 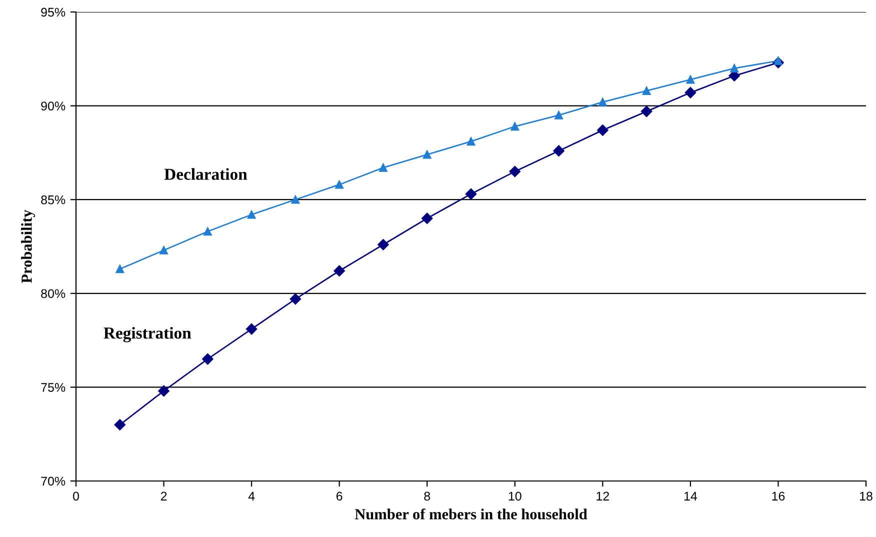 I want to click on y-tick-label: 95%, so click(x=53, y=12).